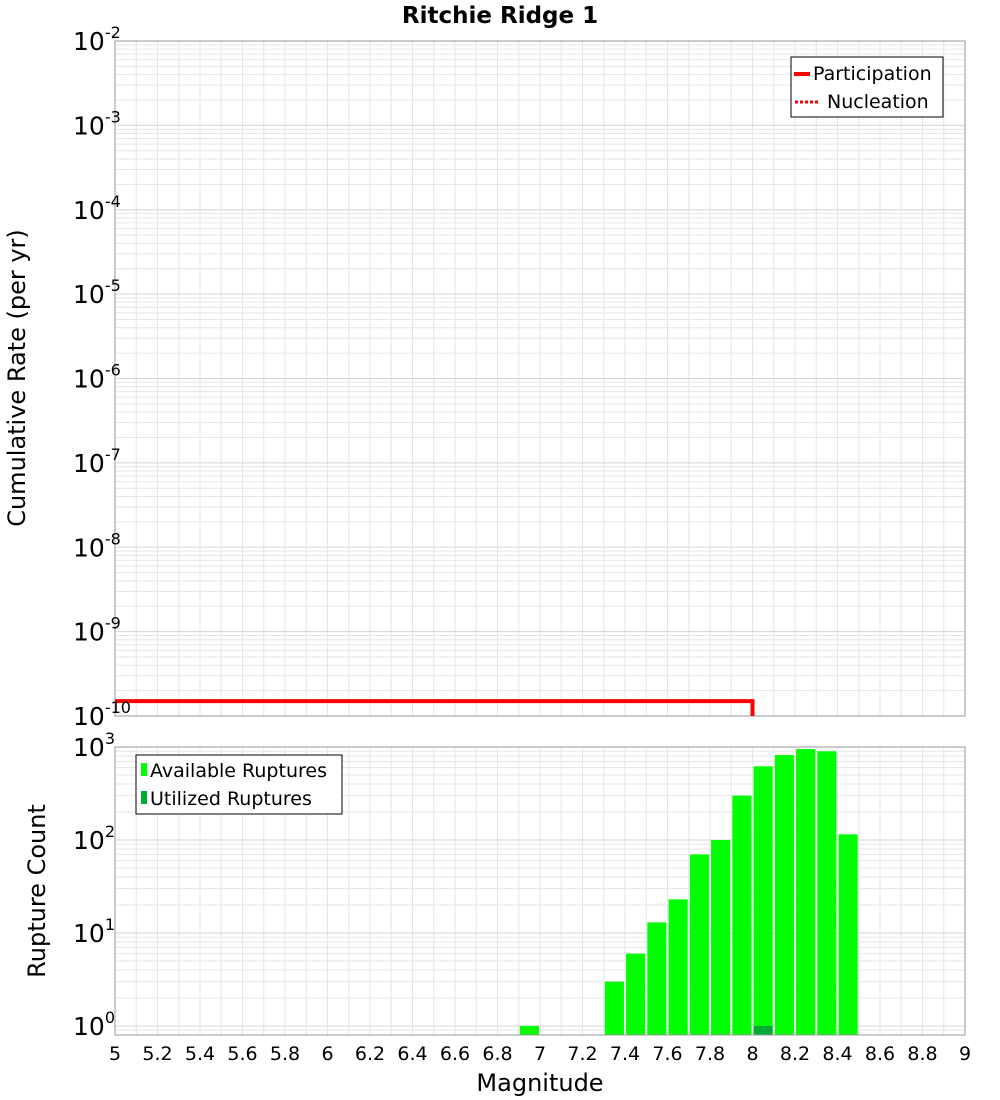 The image size is (1000, 1100). What do you see at coordinates (285, 1054) in the screenshot?
I see `magnitude-tick-label: 5.8` at bounding box center [285, 1054].